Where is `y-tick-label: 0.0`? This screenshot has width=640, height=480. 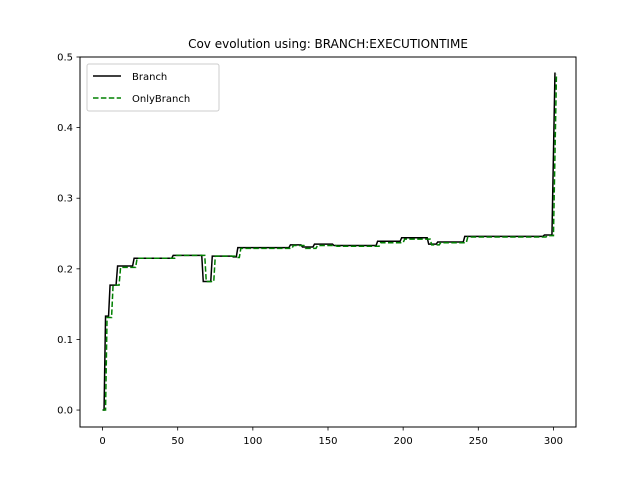 y-tick-label: 0.0 is located at coordinates (65, 411).